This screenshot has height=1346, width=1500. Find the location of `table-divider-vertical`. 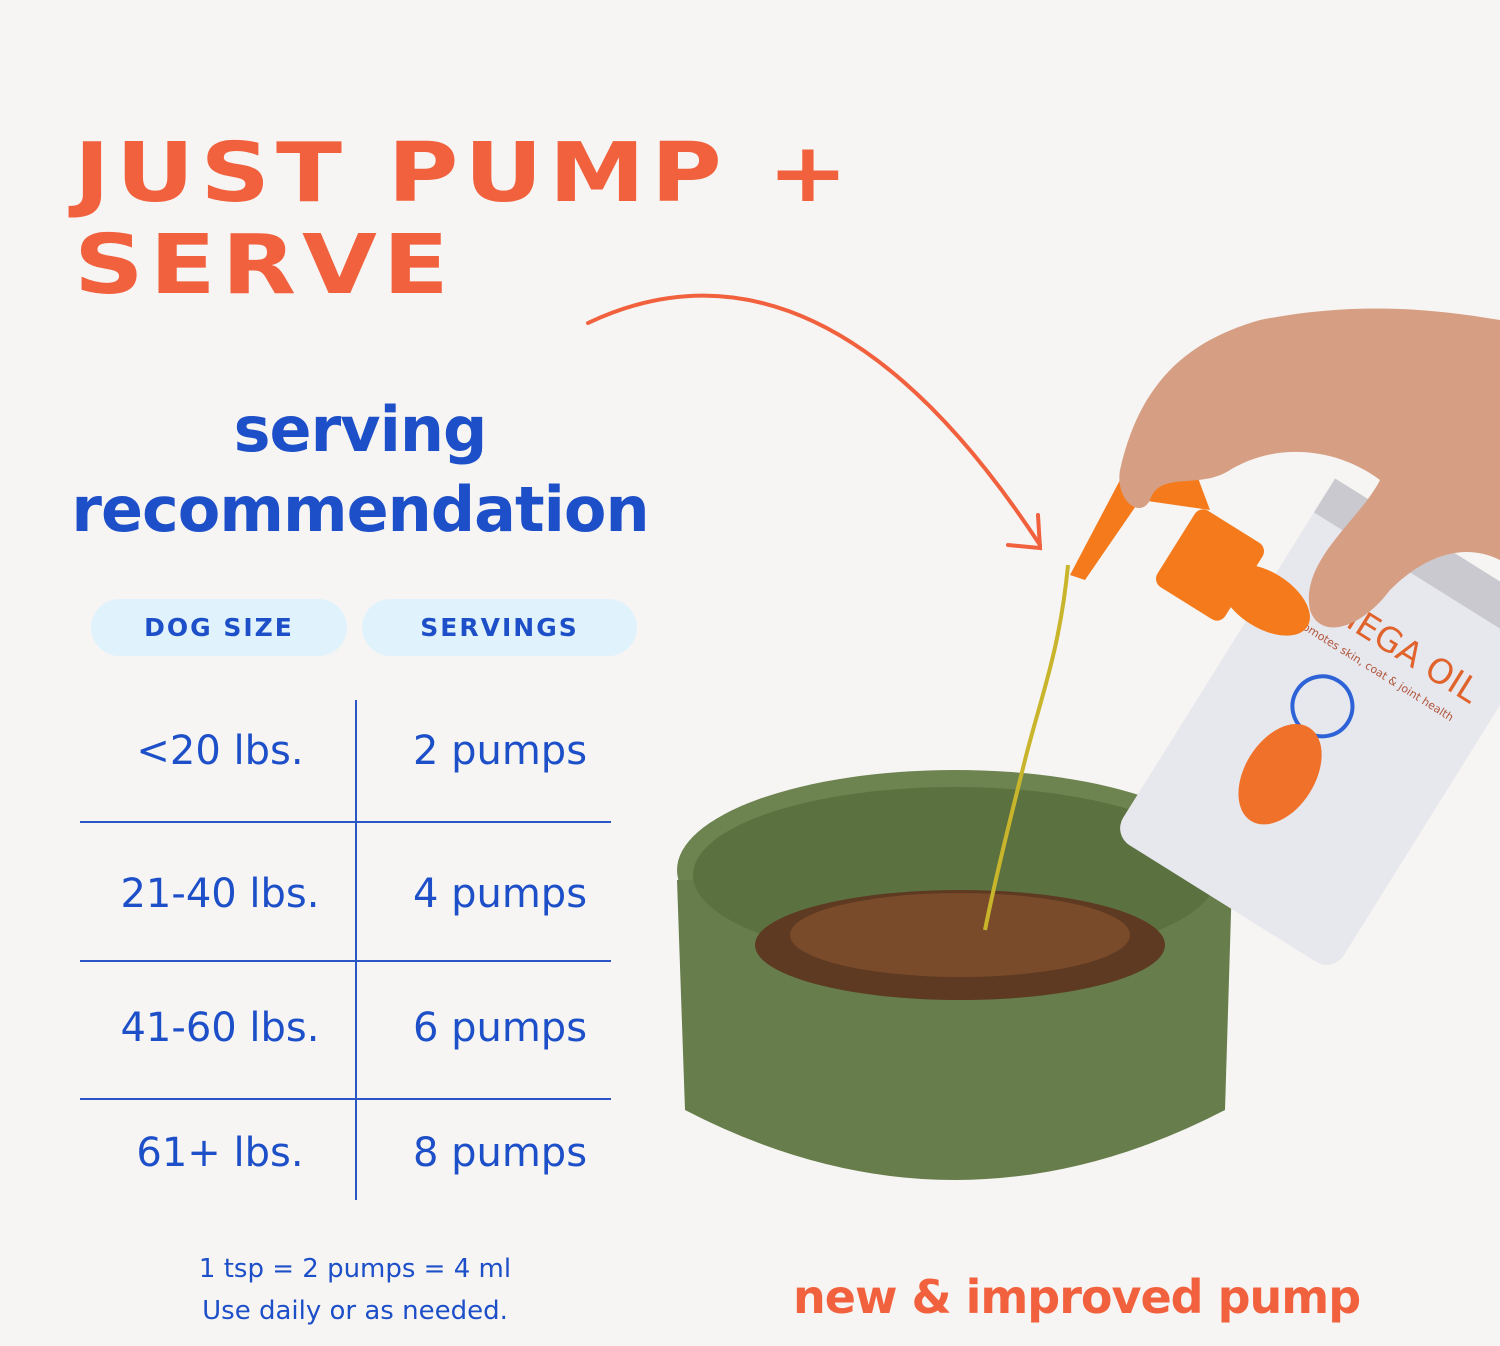

table-divider-vertical is located at coordinates (356, 950).